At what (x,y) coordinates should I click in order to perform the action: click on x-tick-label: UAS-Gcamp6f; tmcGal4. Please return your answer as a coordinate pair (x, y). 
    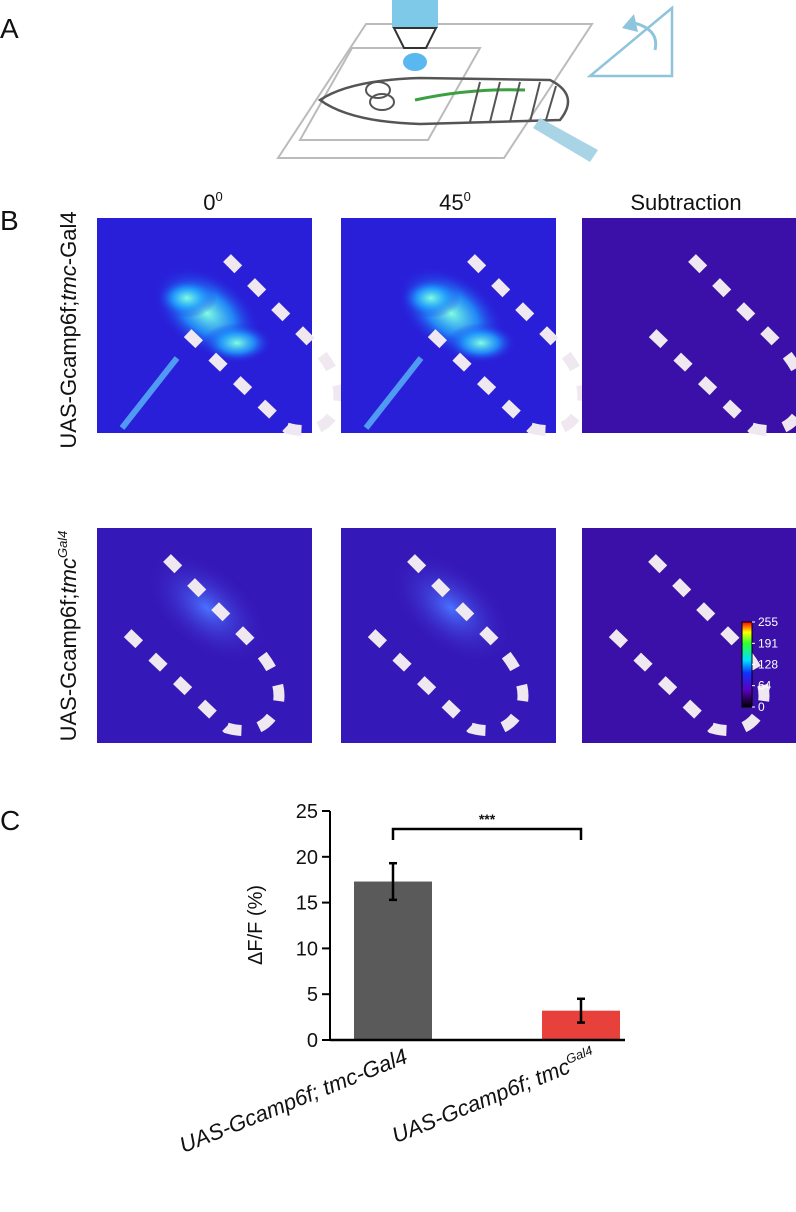
    Looking at the image, I should click on (493, 1095).